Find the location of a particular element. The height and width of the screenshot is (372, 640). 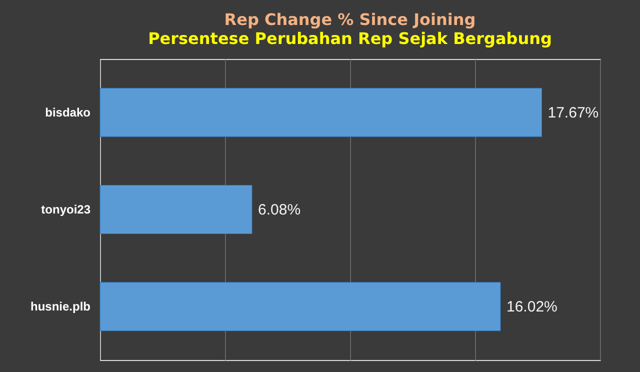

y-tick-label: tonyoi23 is located at coordinates (66, 209).